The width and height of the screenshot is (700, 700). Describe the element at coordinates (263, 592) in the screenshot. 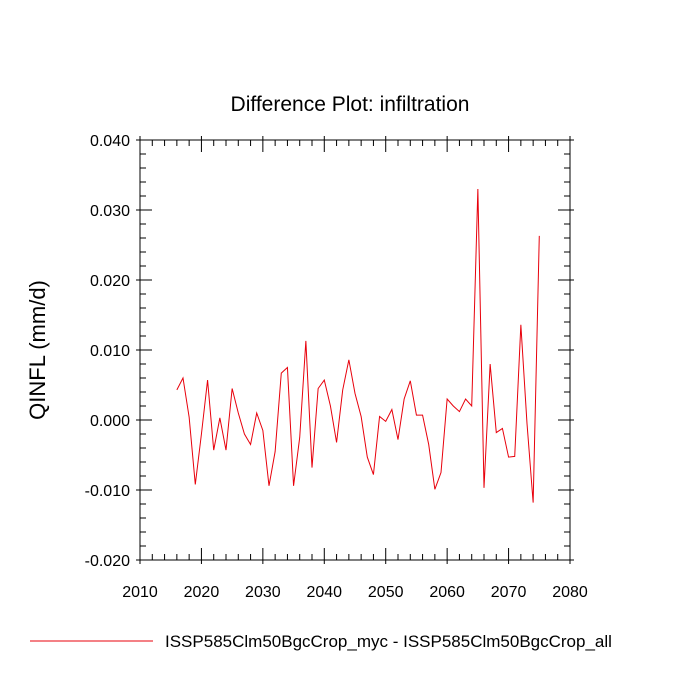

I see `x-tick-label: 2030` at that location.